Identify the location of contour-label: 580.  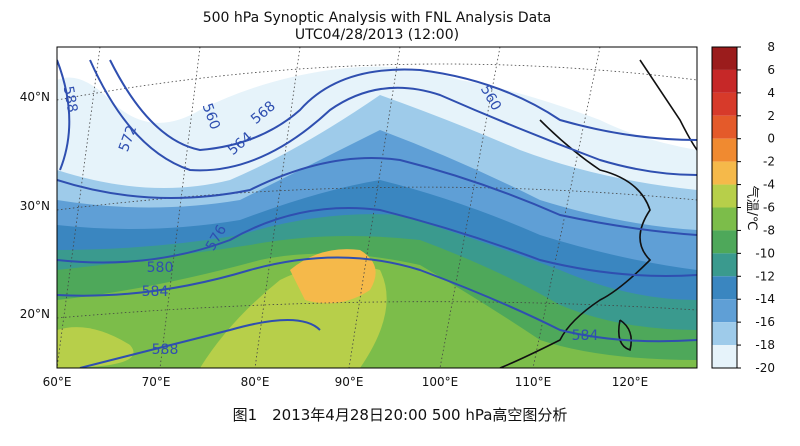
(160, 268).